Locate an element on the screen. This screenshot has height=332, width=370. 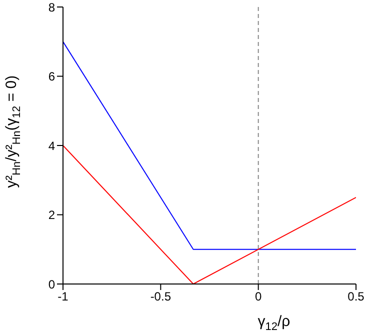
y-tick-label: 6 is located at coordinates (52, 77).